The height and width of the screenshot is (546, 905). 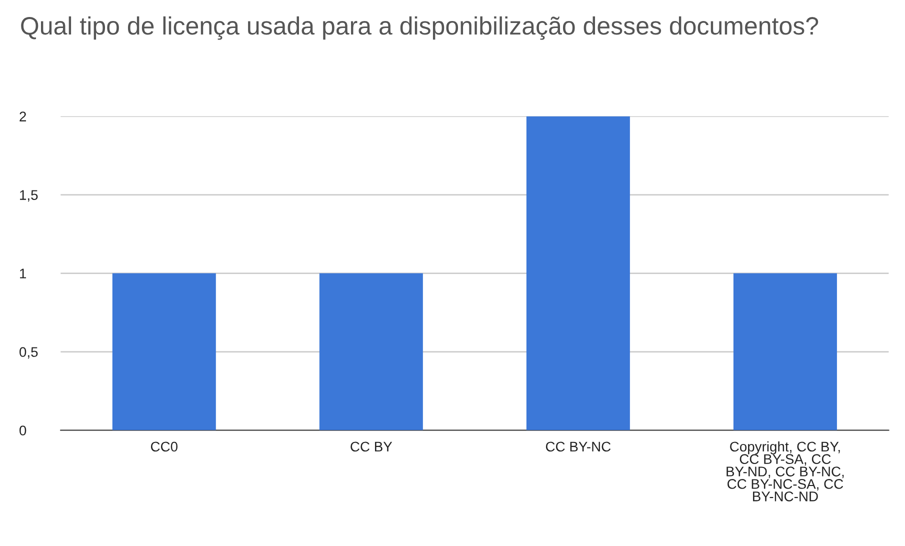 What do you see at coordinates (29, 353) in the screenshot?
I see `y-tick-label: 0,5` at bounding box center [29, 353].